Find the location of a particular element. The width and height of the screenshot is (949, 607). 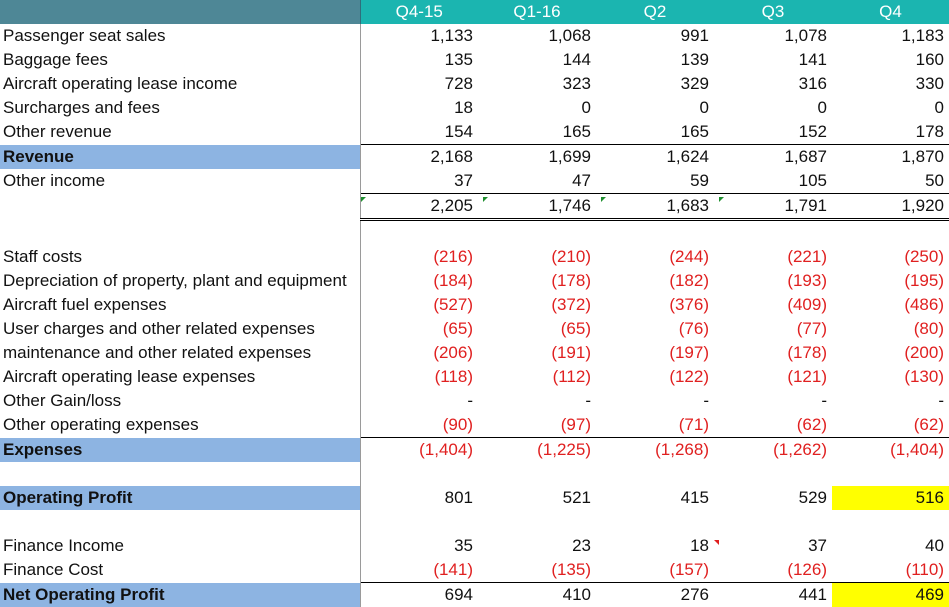

value-cell: 694 is located at coordinates (419, 595).